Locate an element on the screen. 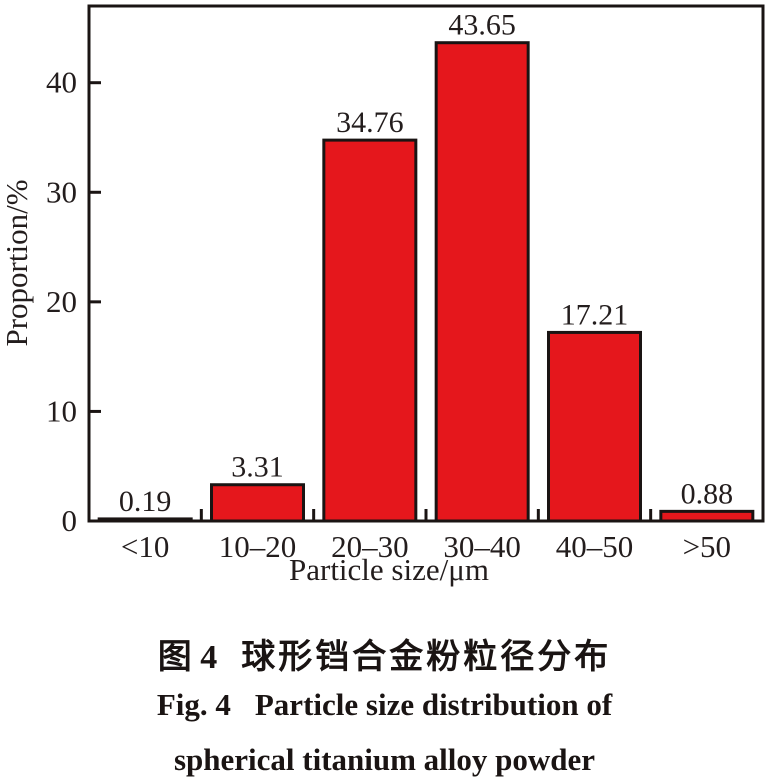 Image resolution: width=769 pixels, height=777 pixels. y-tick-label: 30 is located at coordinates (61, 191).